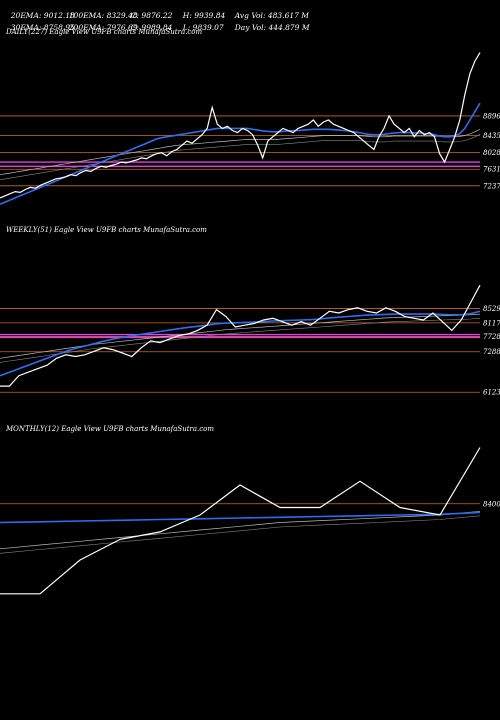 This screenshot has height=720, width=500. What do you see at coordinates (204, 15) in the screenshot?
I see `high-value: H: 9939.84` at bounding box center [204, 15].